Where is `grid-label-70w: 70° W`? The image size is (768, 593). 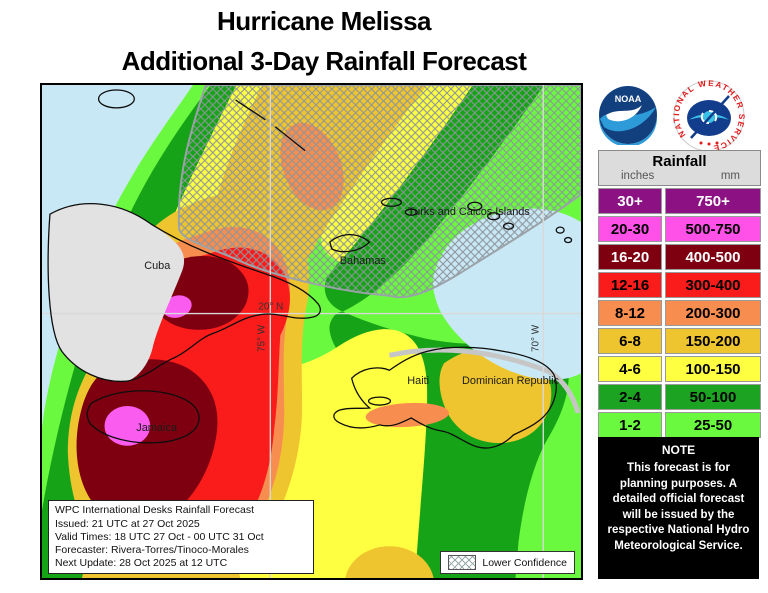
grid-label-70w: 70° W is located at coordinates (535, 338).